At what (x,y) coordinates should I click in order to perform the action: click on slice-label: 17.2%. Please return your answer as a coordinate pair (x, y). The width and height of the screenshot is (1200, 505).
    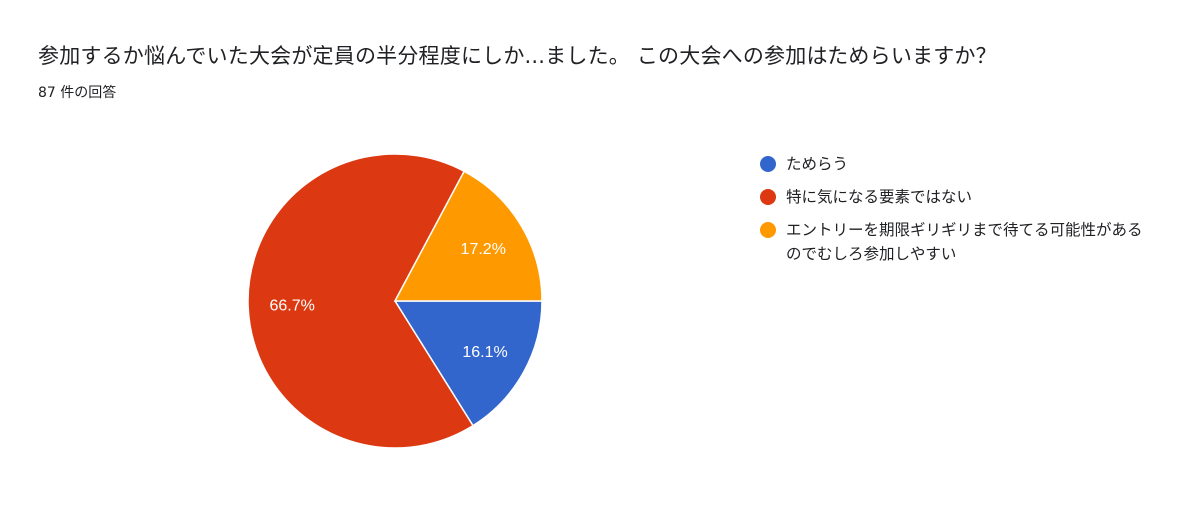
    Looking at the image, I should click on (483, 249).